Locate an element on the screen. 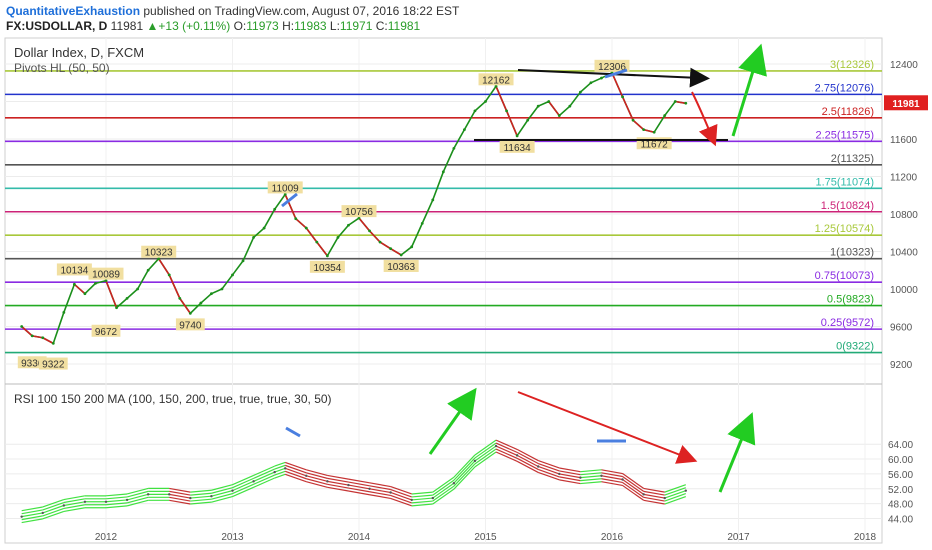 This screenshot has height=550, width=932. pivot-label: 11672 is located at coordinates (655, 144).